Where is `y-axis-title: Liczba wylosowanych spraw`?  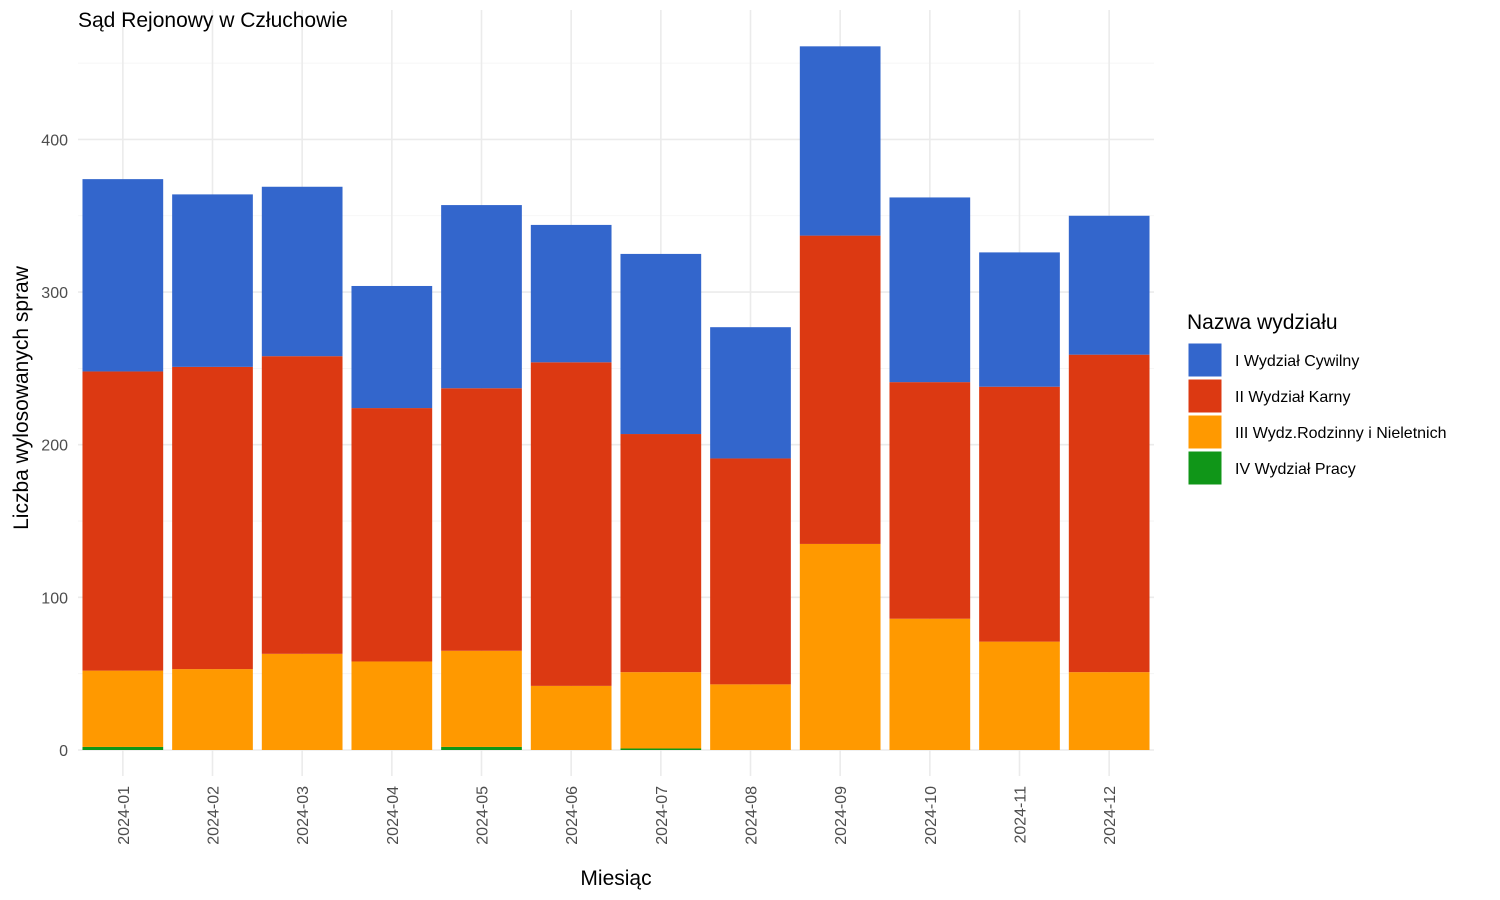
y-axis-title: Liczba wylosowanych spraw is located at coordinates (21, 397).